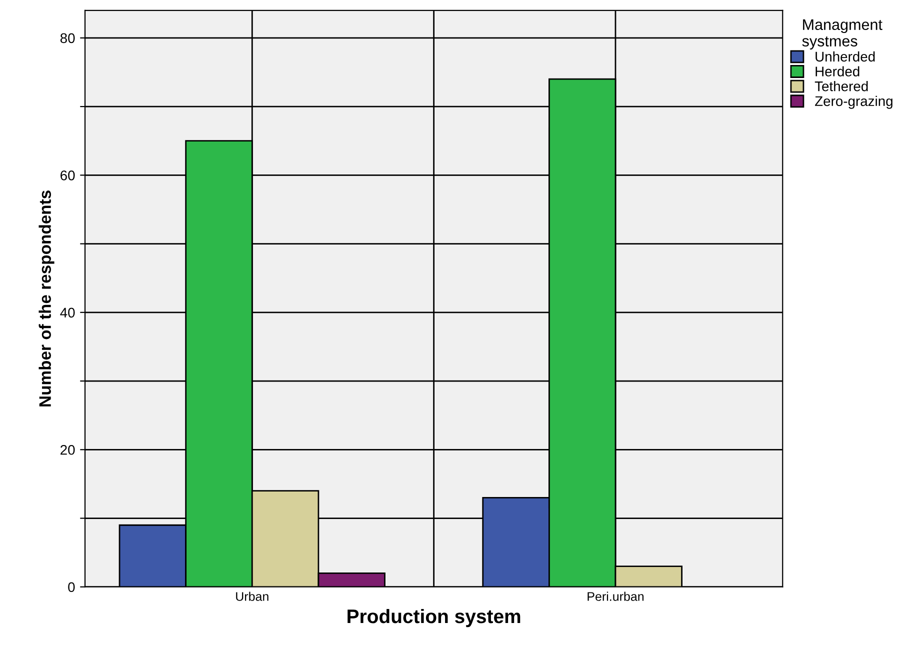 The width and height of the screenshot is (924, 655). Describe the element at coordinates (67, 313) in the screenshot. I see `y-tick-label: 40` at that location.